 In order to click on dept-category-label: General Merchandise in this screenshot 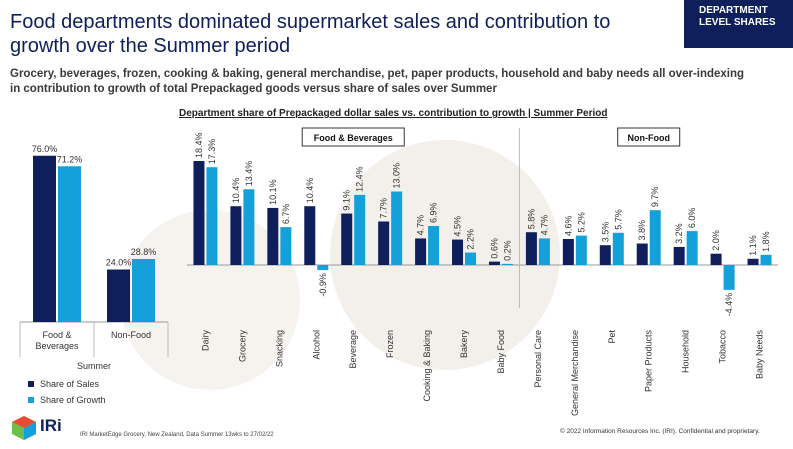, I will do `click(575, 373)`.